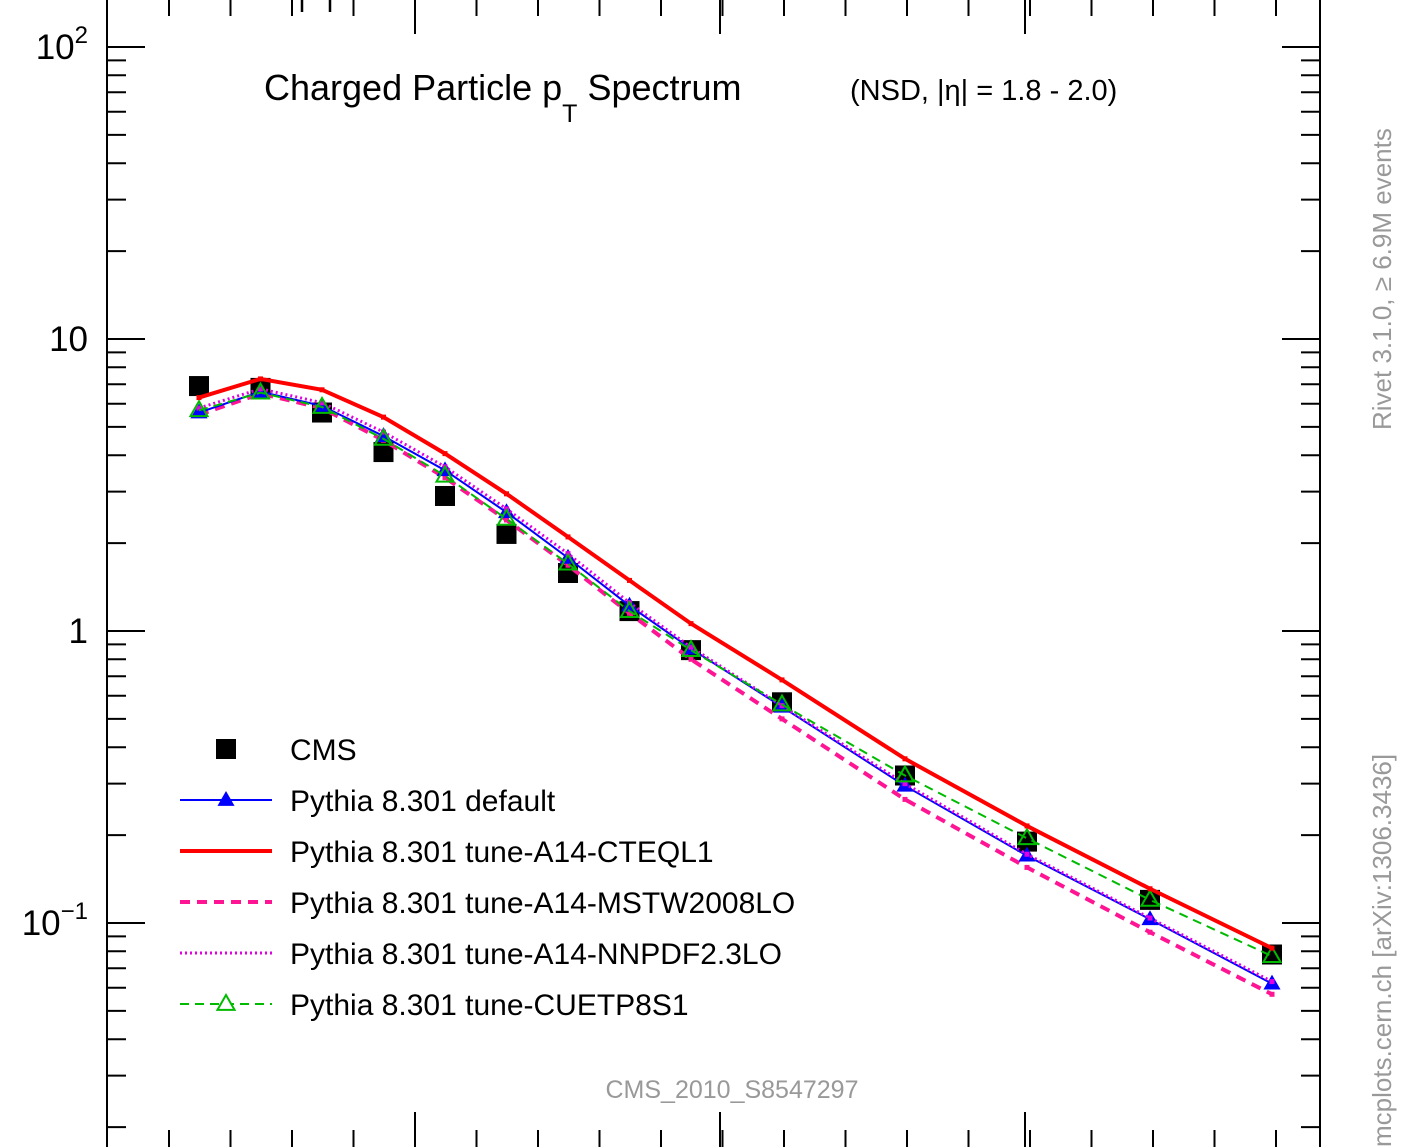 The height and width of the screenshot is (1147, 1405). What do you see at coordinates (489, 1005) in the screenshot?
I see `legend-label: Pythia 8.301 tune-CUETP8S1` at bounding box center [489, 1005].